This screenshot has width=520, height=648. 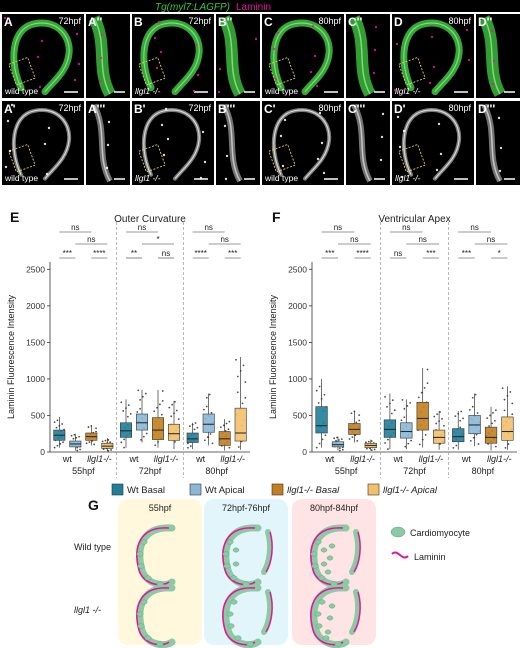 What do you see at coordinates (157, 239) in the screenshot?
I see `sig-label: *` at bounding box center [157, 239].